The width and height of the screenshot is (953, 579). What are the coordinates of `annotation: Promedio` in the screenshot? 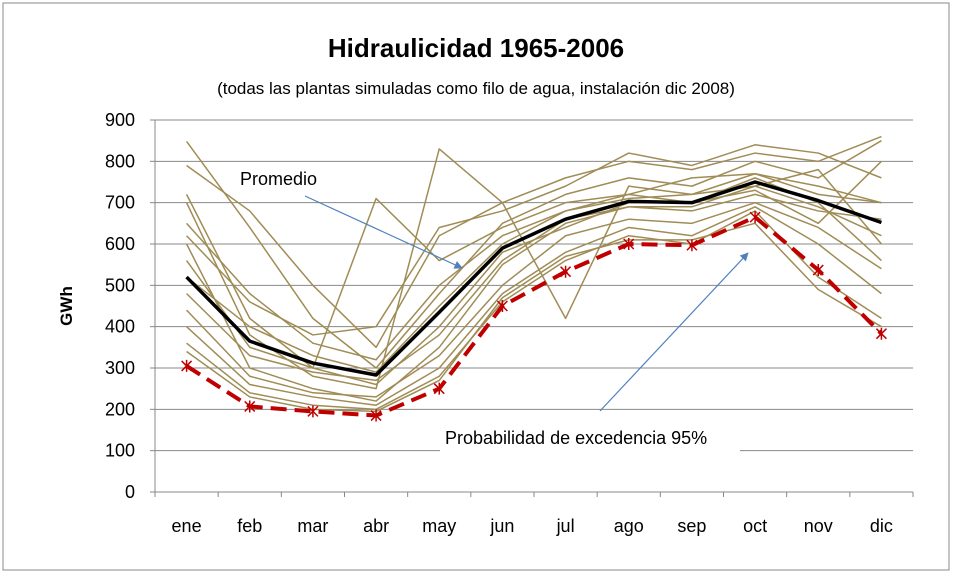 It's located at (278, 179).